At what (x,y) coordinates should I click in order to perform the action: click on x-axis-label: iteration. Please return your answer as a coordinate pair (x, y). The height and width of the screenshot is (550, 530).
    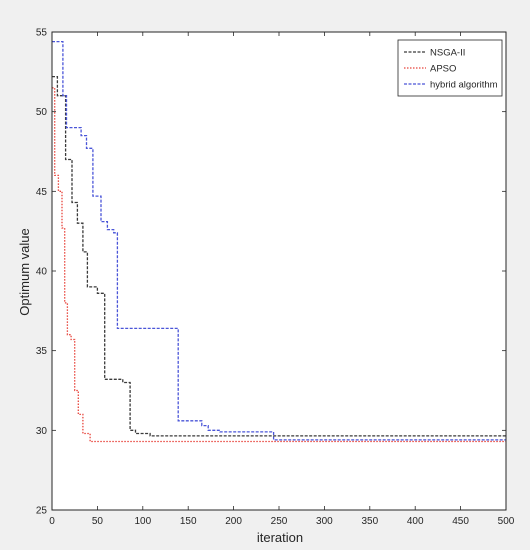
    Looking at the image, I should click on (280, 537).